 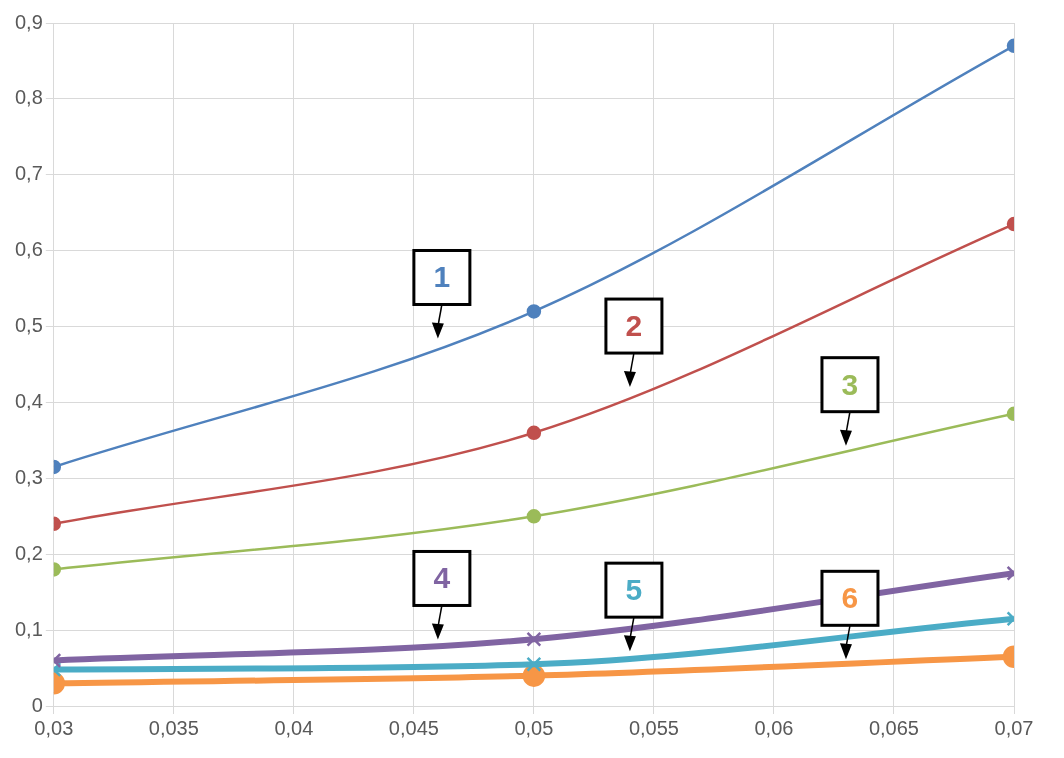 I want to click on x-tick-label: 0,065, so click(x=894, y=727).